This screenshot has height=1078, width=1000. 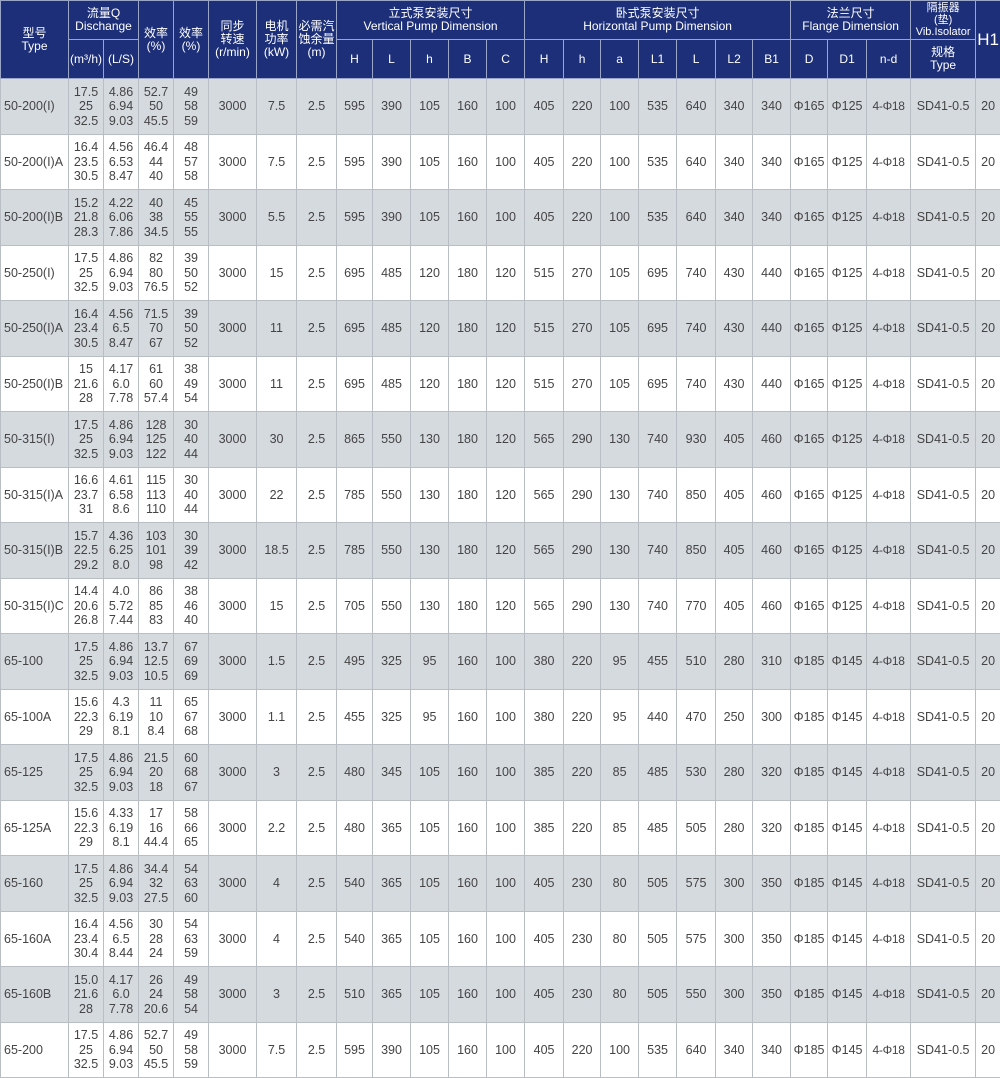 What do you see at coordinates (191, 551) in the screenshot?
I see `cell-efficiency-2: 30 39 42` at bounding box center [191, 551].